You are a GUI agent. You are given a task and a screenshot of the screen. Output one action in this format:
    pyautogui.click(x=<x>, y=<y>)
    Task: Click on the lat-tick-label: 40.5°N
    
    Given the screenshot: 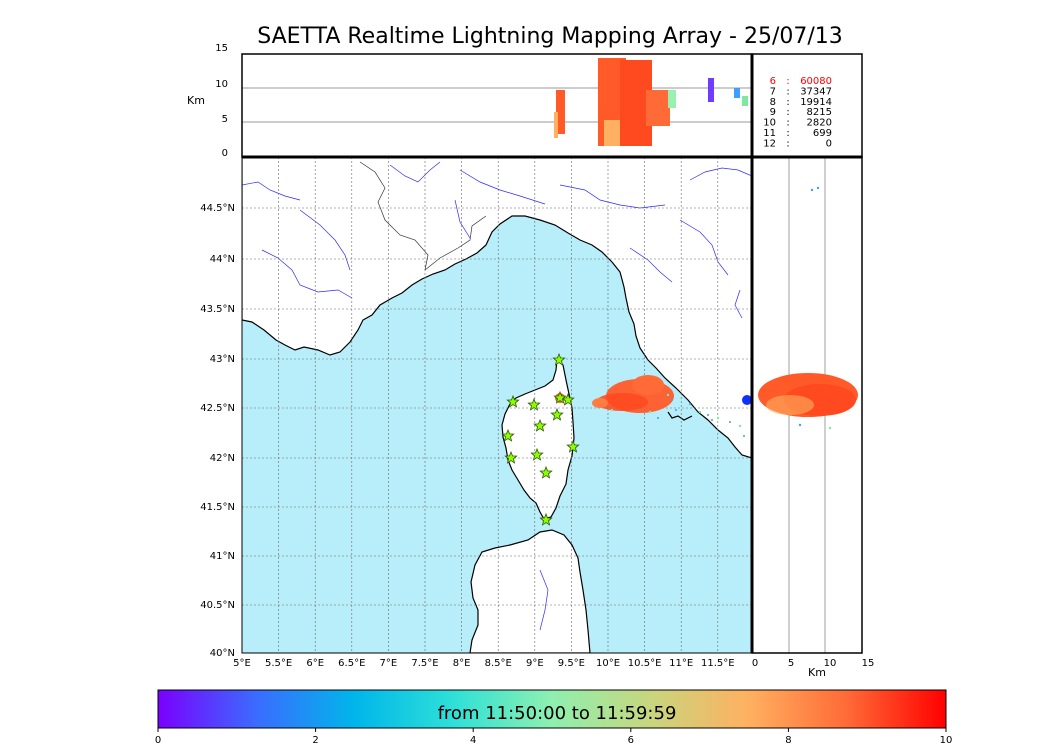 What is the action you would take?
    pyautogui.click(x=217, y=605)
    